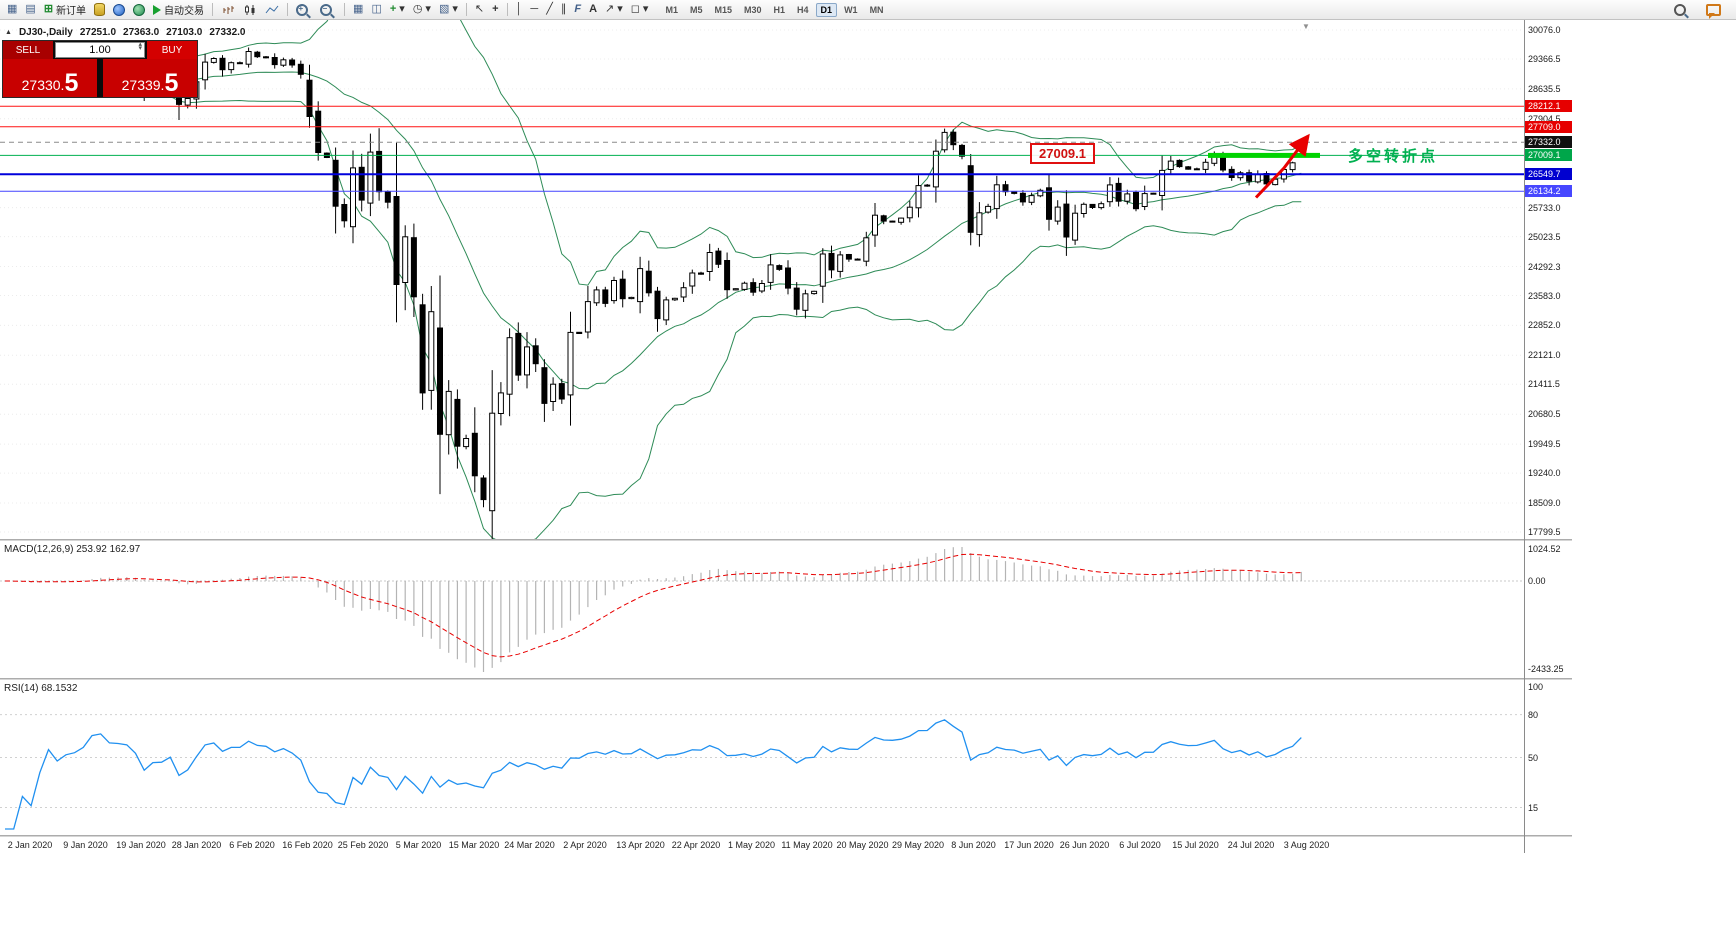 This screenshot has width=1736, height=946. Describe the element at coordinates (1393, 157) in the screenshot. I see `pivot-annotation-text: 多空转折点` at that location.